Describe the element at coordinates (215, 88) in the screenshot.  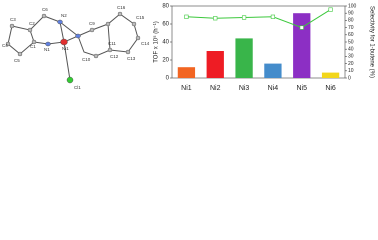
I see `x-tick-label: Ni2` at that location.